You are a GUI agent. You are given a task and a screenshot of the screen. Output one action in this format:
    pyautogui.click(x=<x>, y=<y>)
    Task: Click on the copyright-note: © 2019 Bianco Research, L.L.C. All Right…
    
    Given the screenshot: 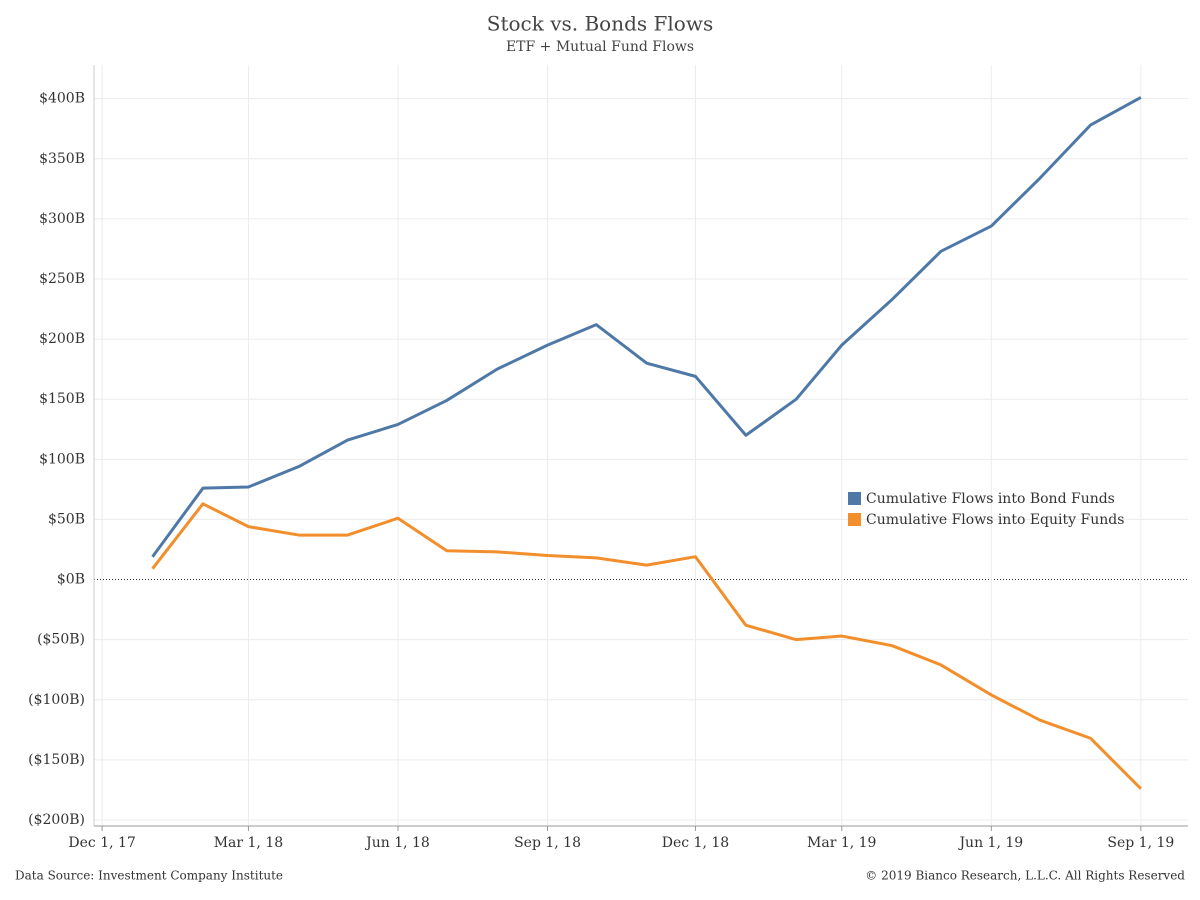 What is the action you would take?
    pyautogui.click(x=1025, y=876)
    